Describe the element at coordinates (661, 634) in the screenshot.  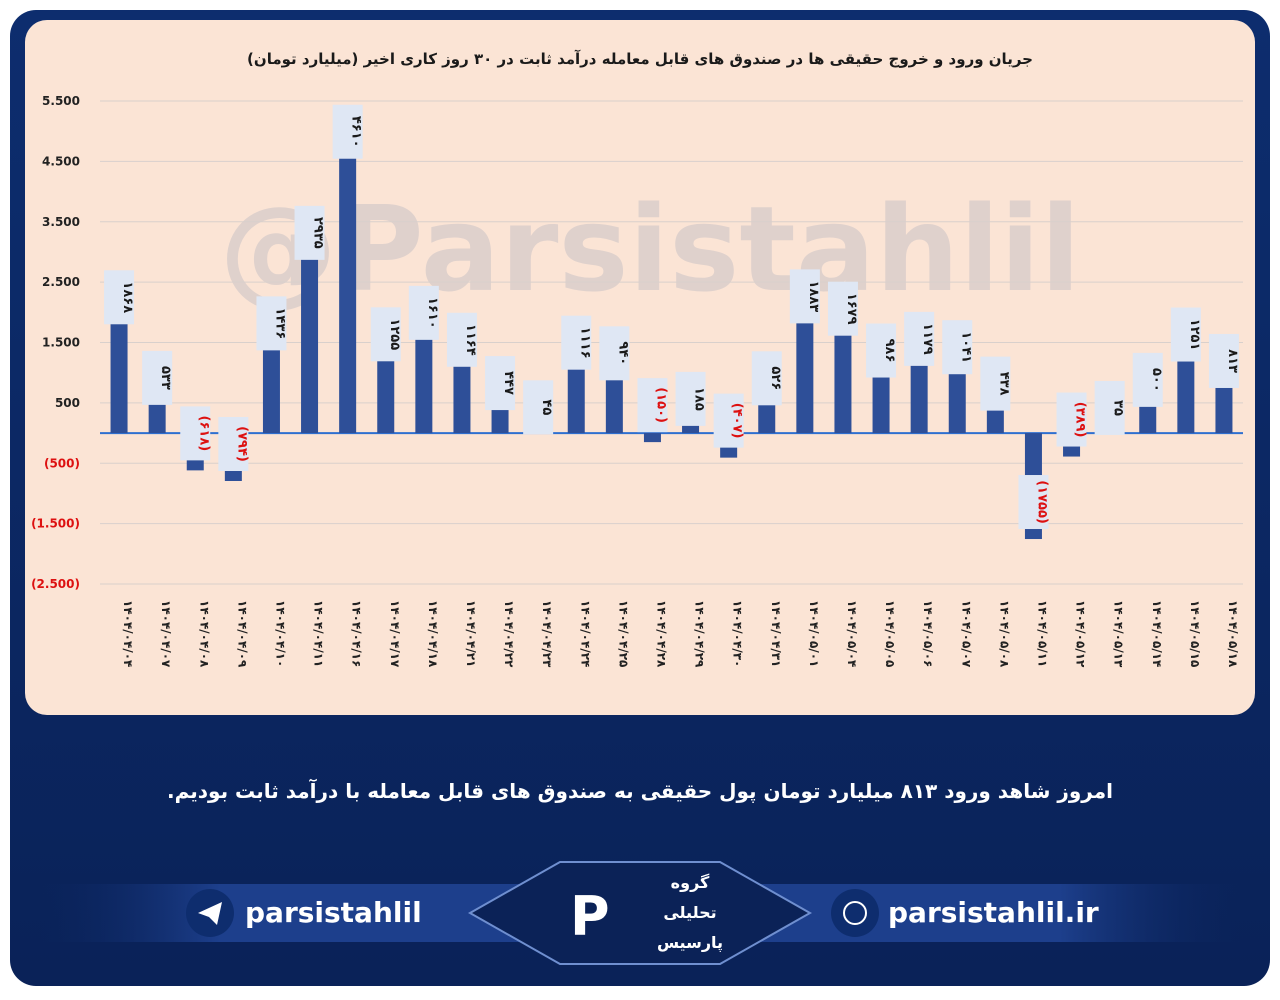
I see `x-tick-label: ۱۴۰۴/۰۴/۲۸` at that location.